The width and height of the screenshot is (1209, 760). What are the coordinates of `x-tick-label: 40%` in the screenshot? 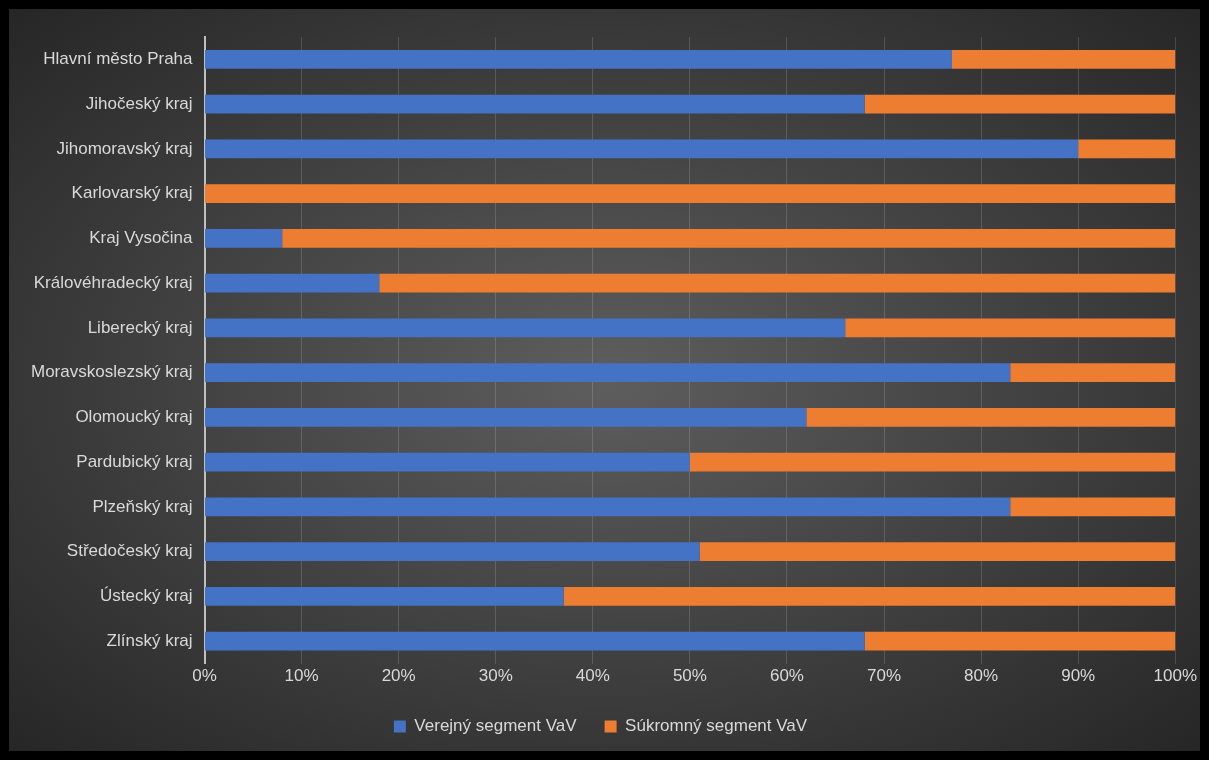 It's located at (592, 676).